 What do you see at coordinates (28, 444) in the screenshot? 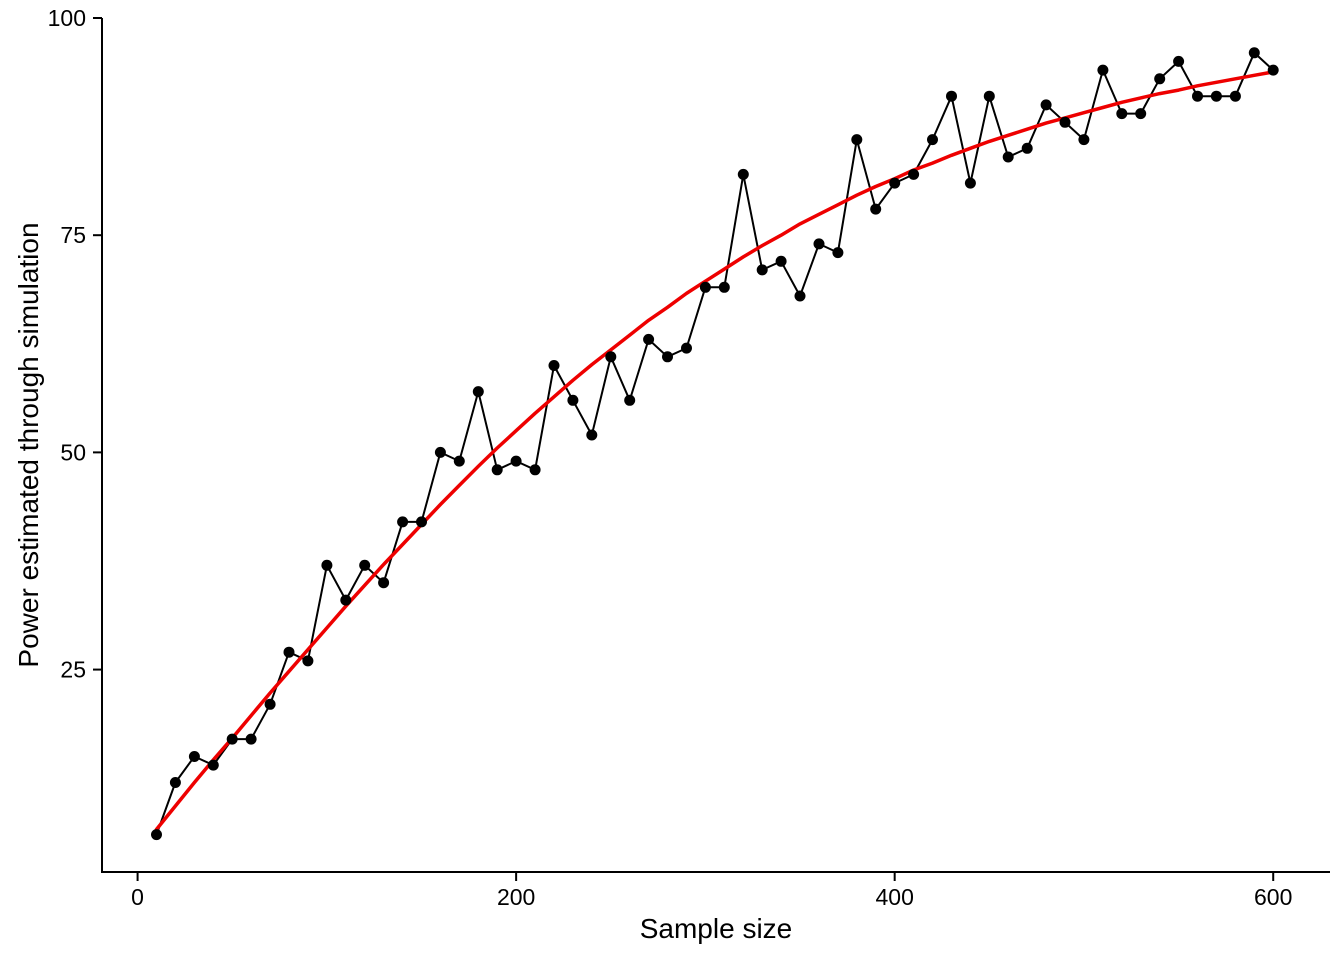
I see `y-axis-title: Power estimated through simulation` at bounding box center [28, 444].